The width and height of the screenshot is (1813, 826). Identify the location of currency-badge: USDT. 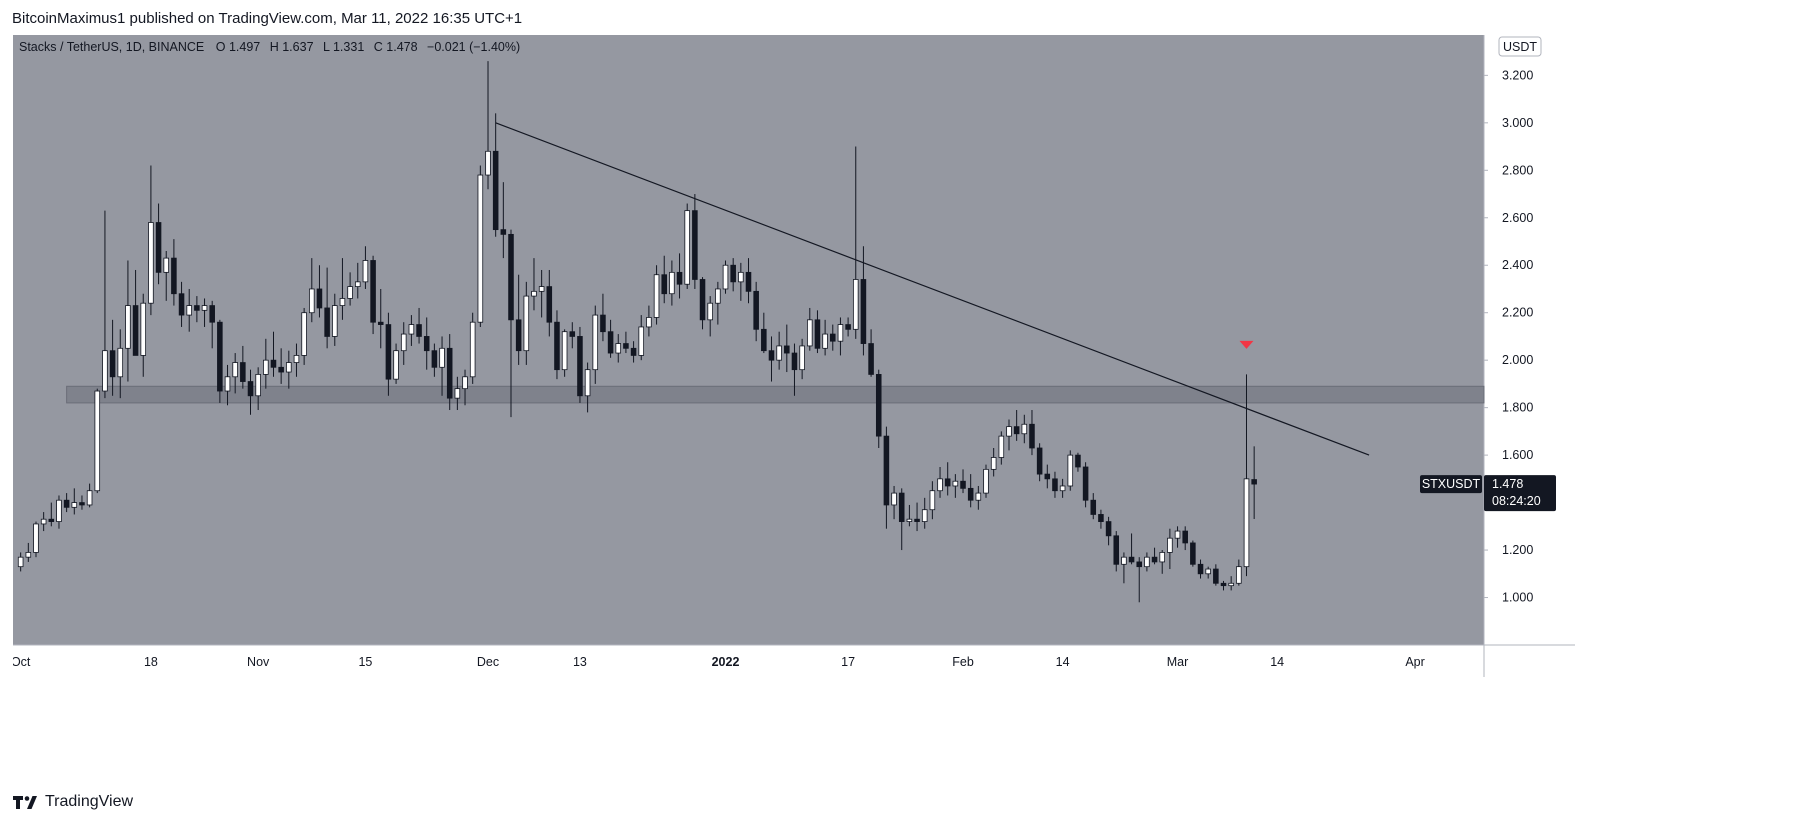
(1520, 46).